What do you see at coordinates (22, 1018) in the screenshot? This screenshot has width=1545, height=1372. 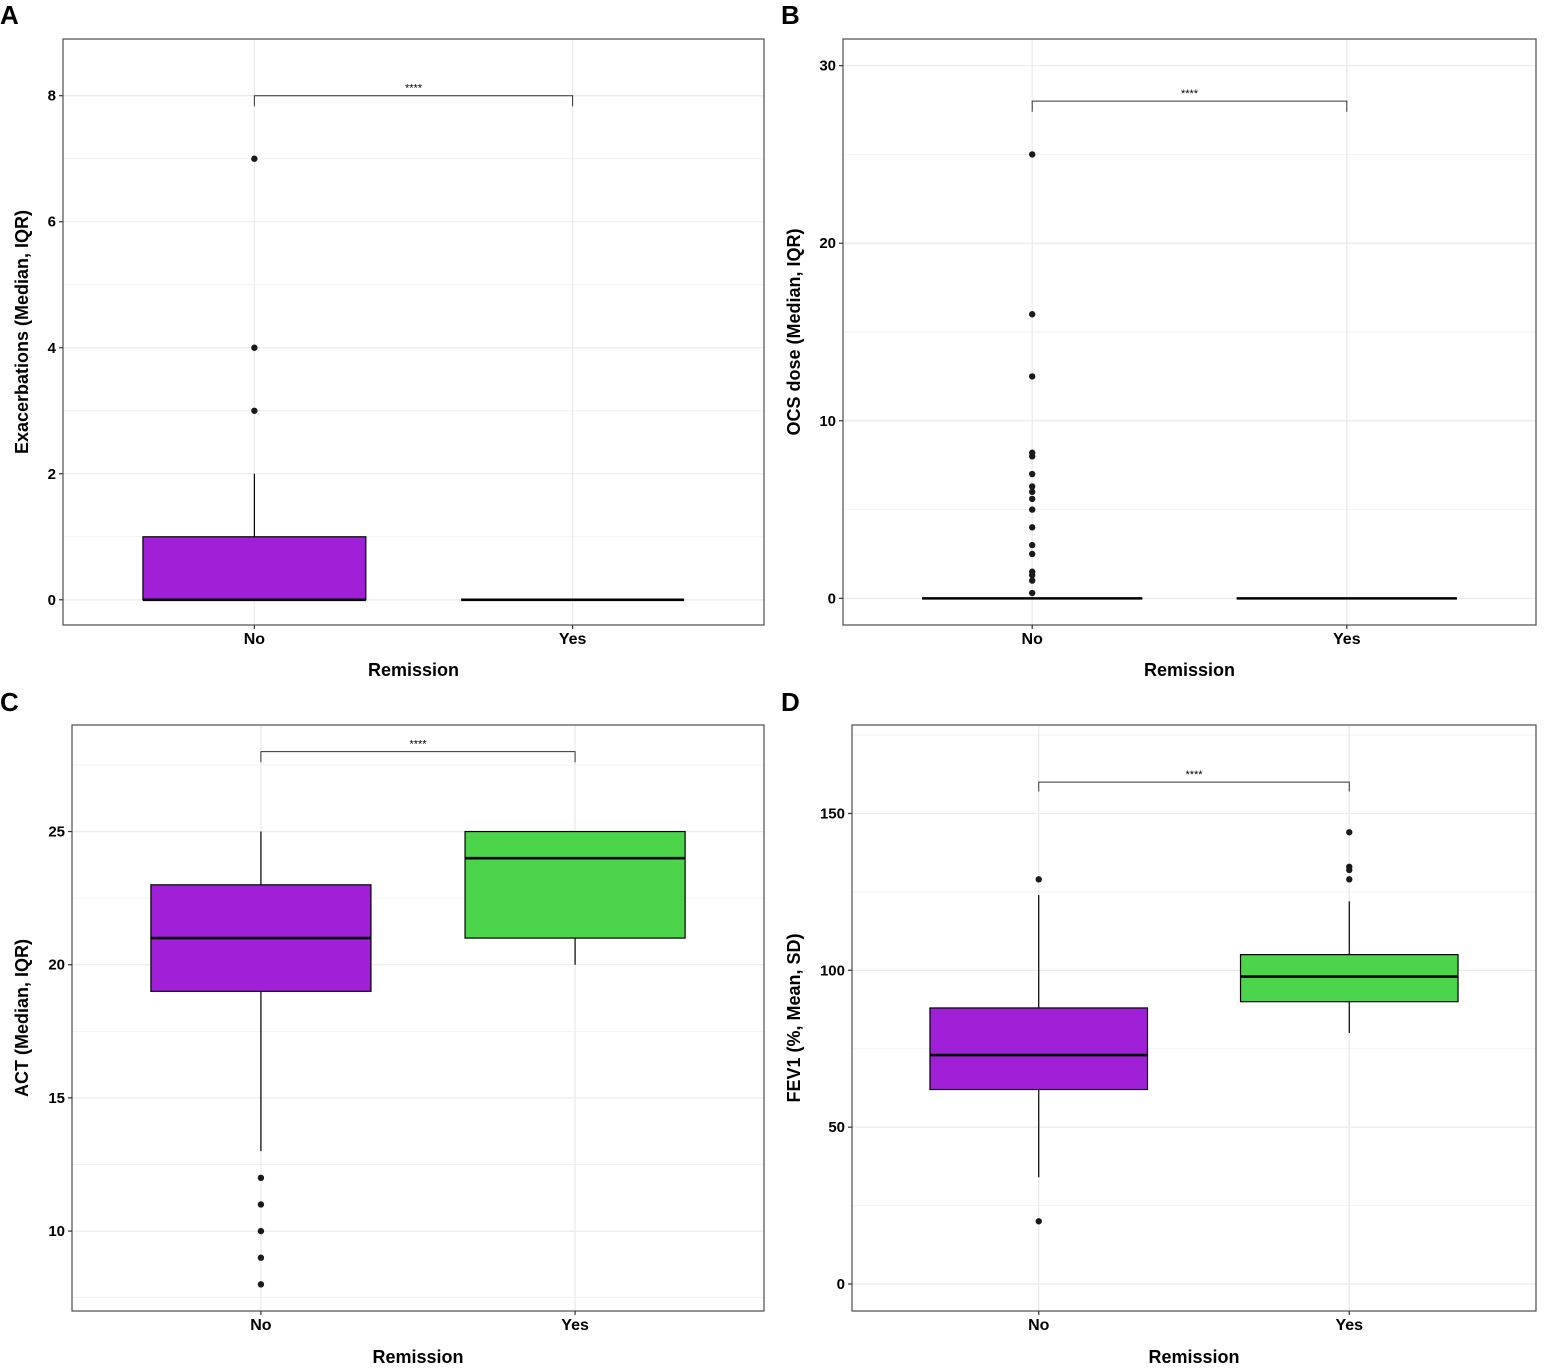 I see `y-axis-title: ACT (Median, IQR)` at bounding box center [22, 1018].